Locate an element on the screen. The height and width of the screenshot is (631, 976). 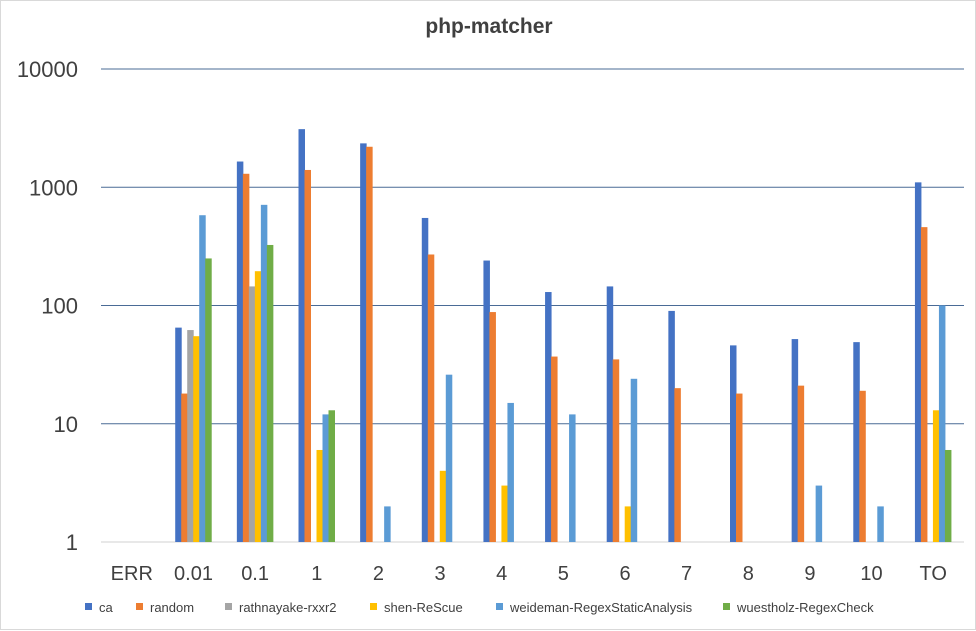
x-tick-label: 0.01 is located at coordinates (193, 574).